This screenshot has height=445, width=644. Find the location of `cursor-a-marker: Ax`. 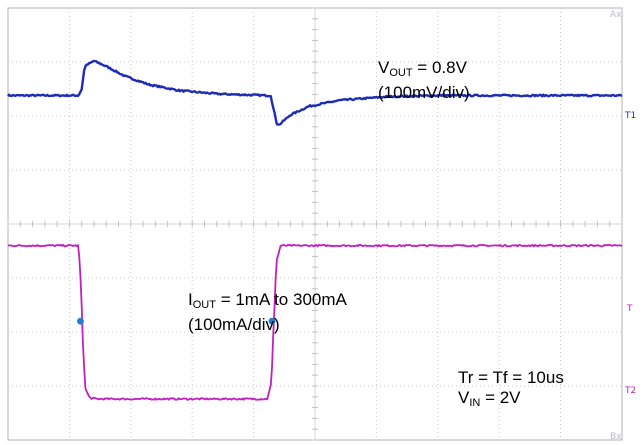

cursor-a-marker: Ax is located at coordinates (616, 15).